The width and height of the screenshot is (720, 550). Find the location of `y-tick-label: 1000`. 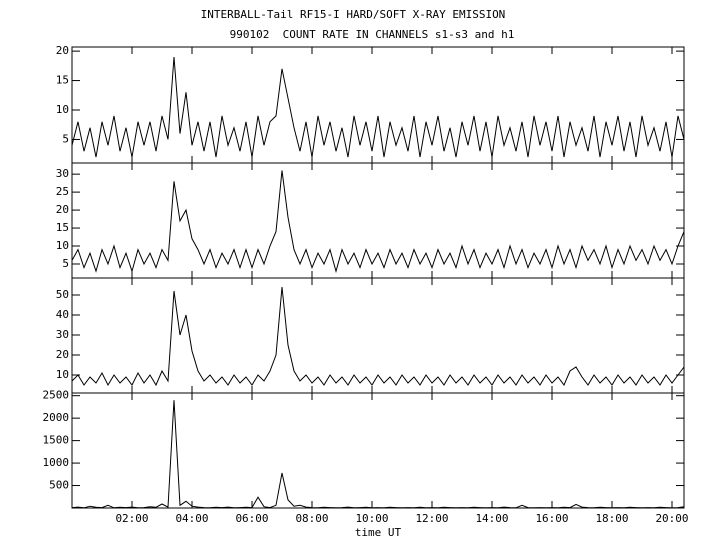

y-tick-label: 1000 is located at coordinates (56, 462).